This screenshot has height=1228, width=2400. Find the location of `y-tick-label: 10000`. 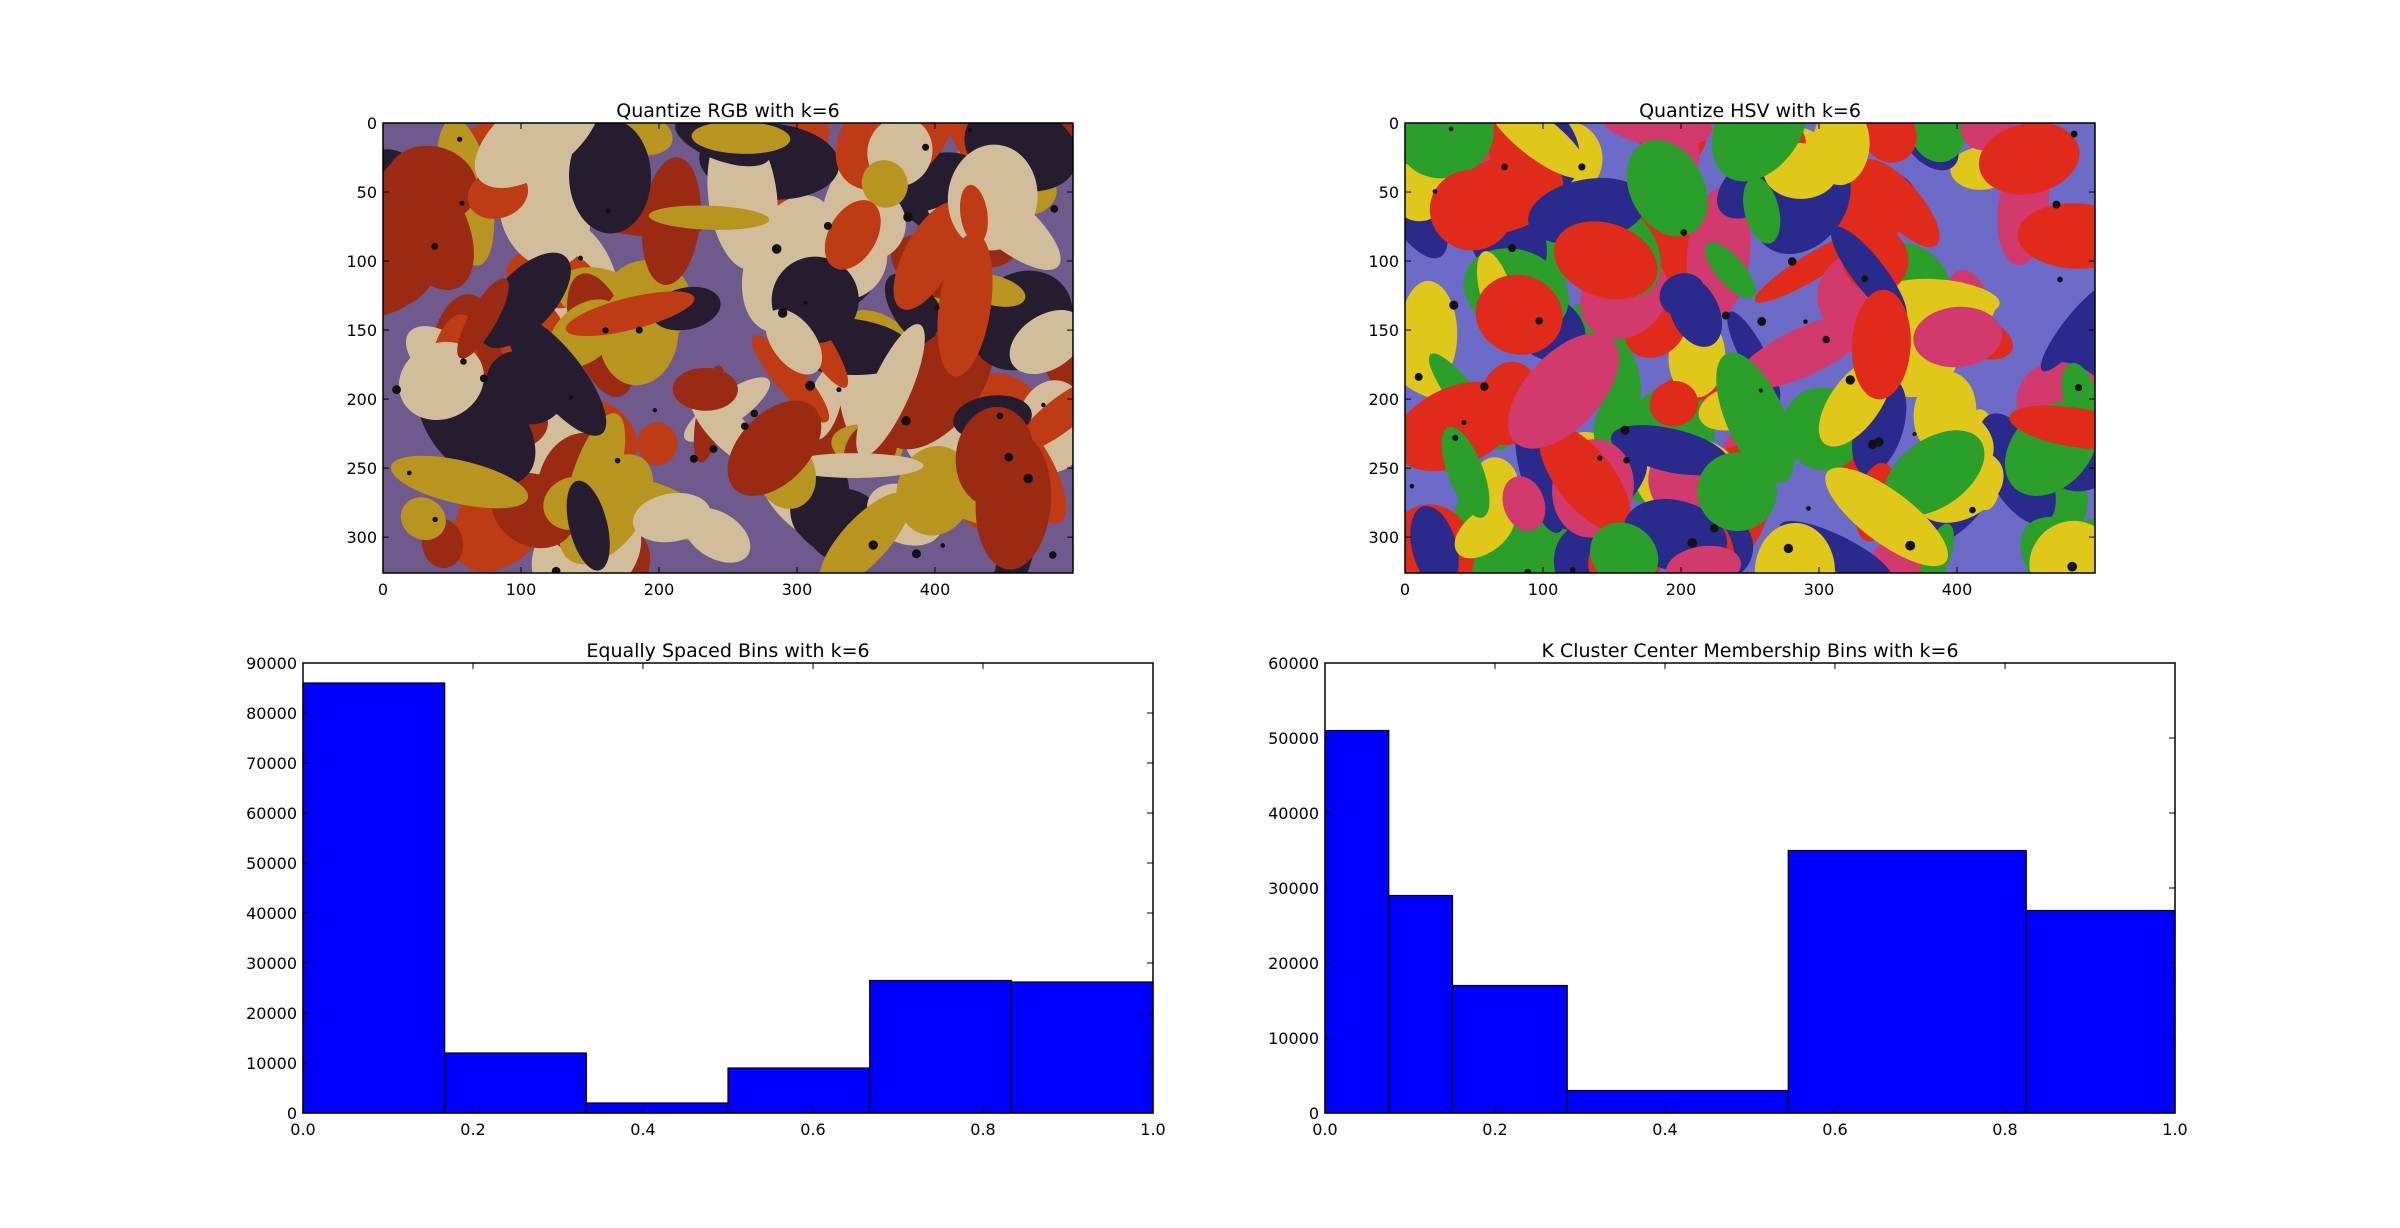

y-tick-label: 10000 is located at coordinates (271, 1063).